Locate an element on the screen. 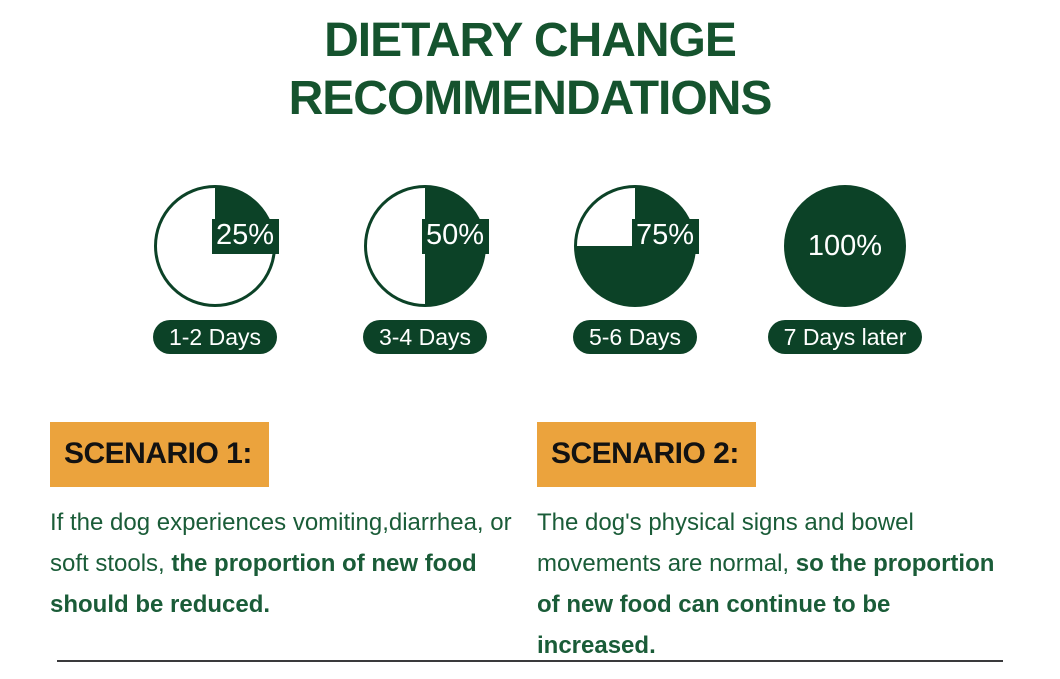  timeline-step-3: 75% 5-6 Days is located at coordinates (635, 269).